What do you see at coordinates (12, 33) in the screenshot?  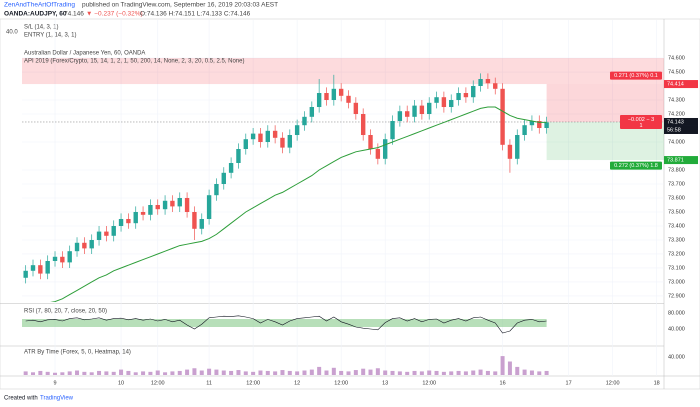 I see `corner-value: 40.0` at bounding box center [12, 33].